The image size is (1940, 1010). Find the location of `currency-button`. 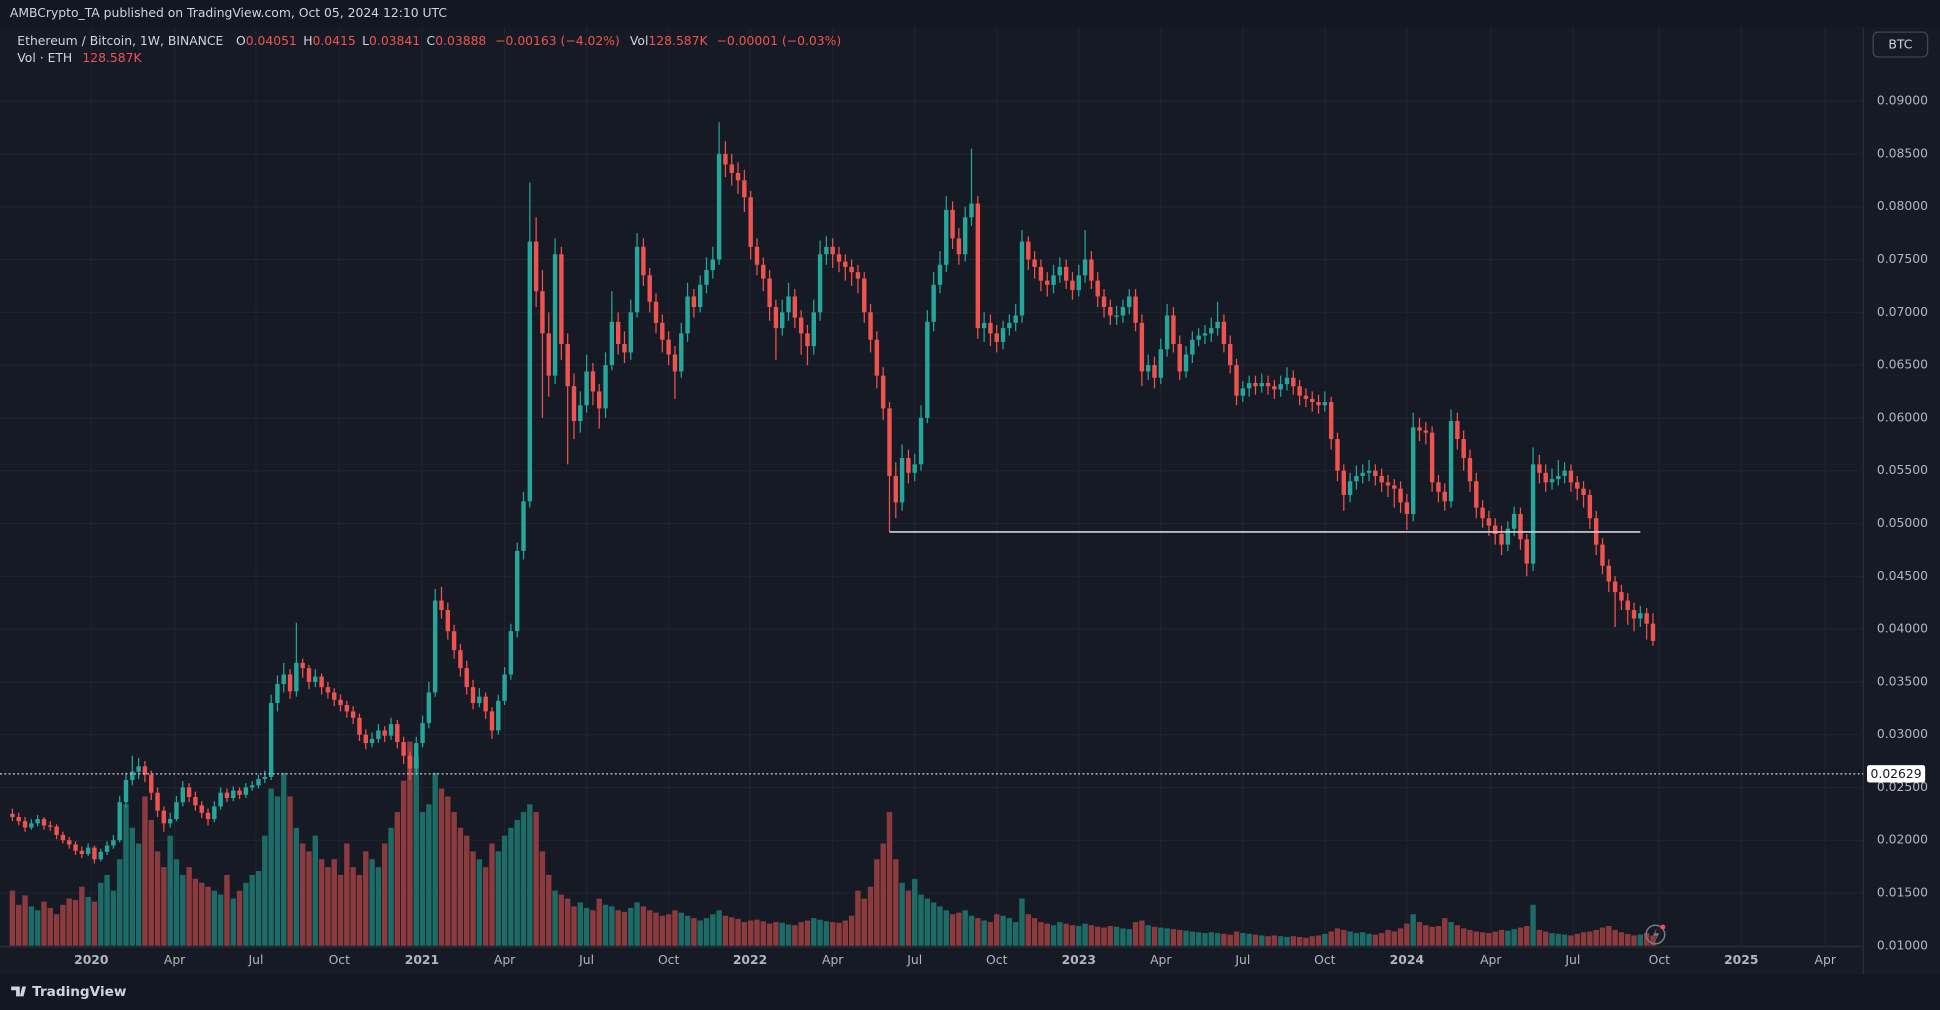

currency-button is located at coordinates (1900, 44).